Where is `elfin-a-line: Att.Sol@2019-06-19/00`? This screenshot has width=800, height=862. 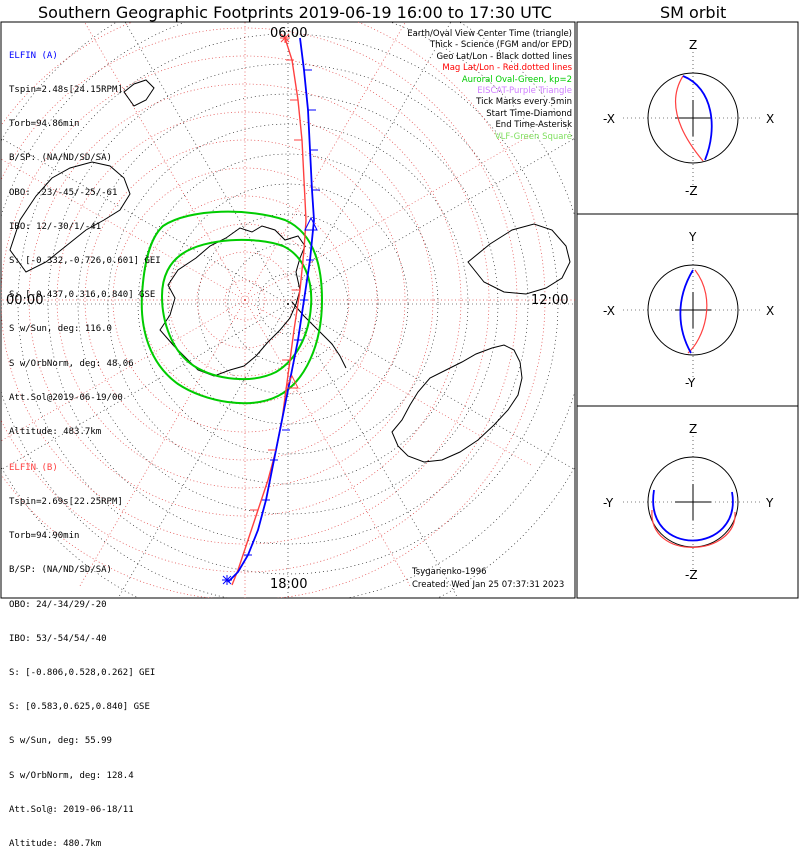 elfin-a-line: Att.Sol@2019-06-19/00 is located at coordinates (66, 397).